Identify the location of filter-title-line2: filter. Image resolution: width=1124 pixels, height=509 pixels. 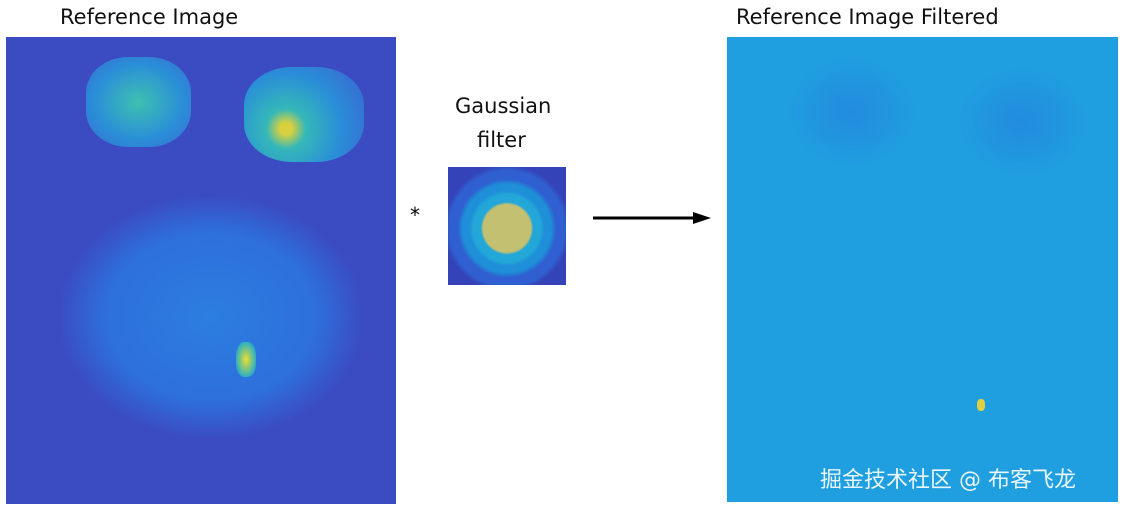
(501, 140).